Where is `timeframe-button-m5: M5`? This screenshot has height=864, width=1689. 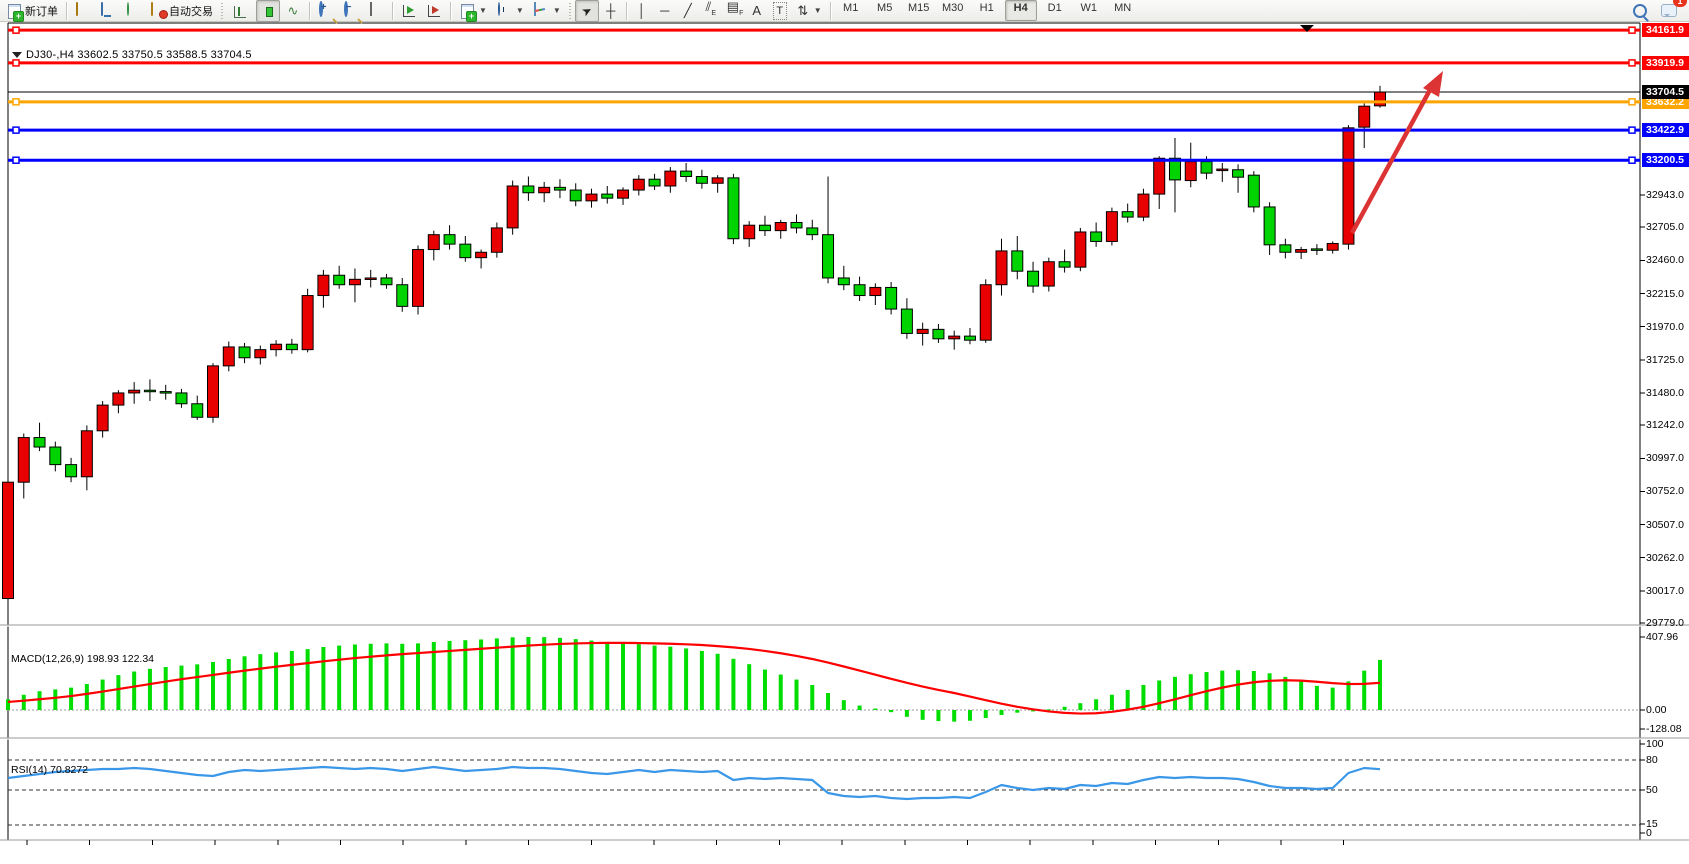 timeframe-button-m5: M5 is located at coordinates (885, 8).